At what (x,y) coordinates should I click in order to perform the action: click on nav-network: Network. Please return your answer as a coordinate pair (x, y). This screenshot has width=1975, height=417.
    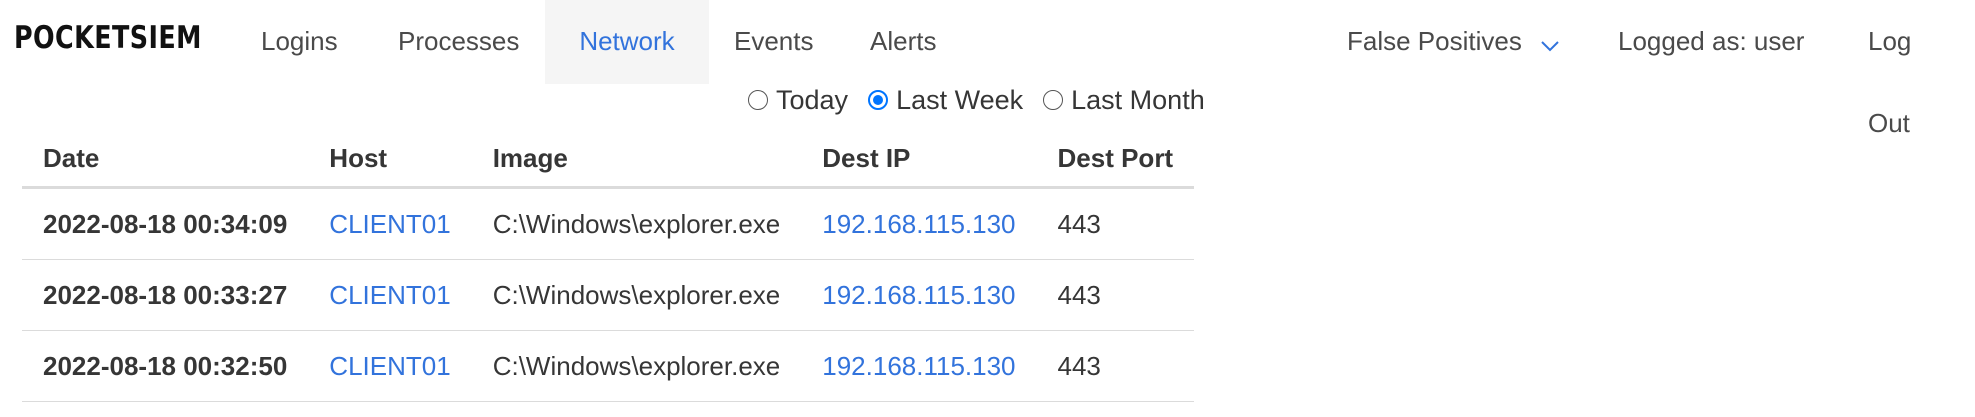
    Looking at the image, I should click on (627, 42).